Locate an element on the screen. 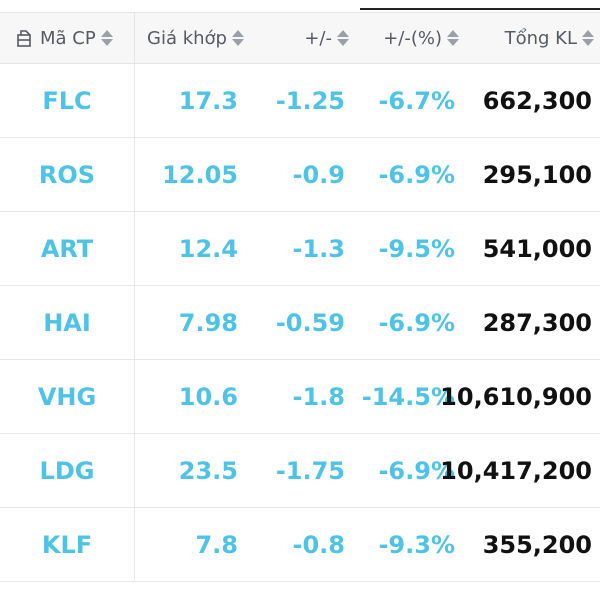  change-pct-cell: -14.5% is located at coordinates (410, 396).